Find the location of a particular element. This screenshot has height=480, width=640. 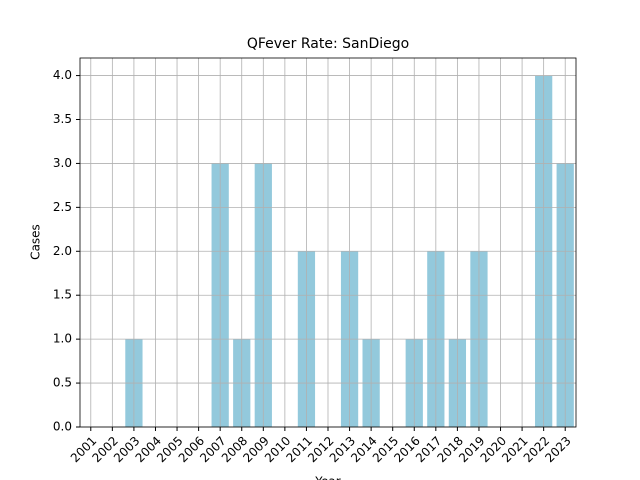

y-tick-label: 0.5 is located at coordinates (62, 383).